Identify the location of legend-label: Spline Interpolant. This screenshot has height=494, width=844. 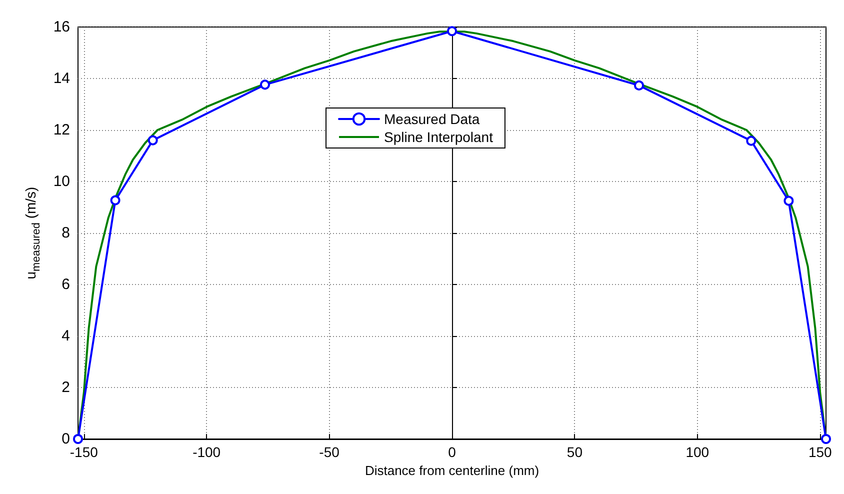
(439, 137).